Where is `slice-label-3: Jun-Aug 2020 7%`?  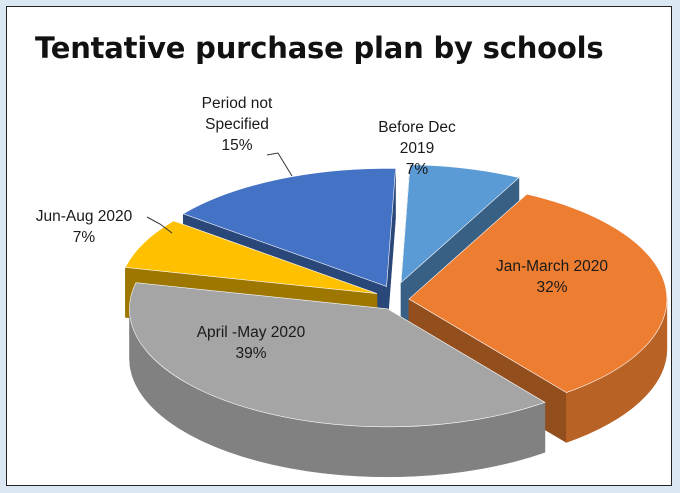 slice-label-3: Jun-Aug 2020 7% is located at coordinates (84, 227).